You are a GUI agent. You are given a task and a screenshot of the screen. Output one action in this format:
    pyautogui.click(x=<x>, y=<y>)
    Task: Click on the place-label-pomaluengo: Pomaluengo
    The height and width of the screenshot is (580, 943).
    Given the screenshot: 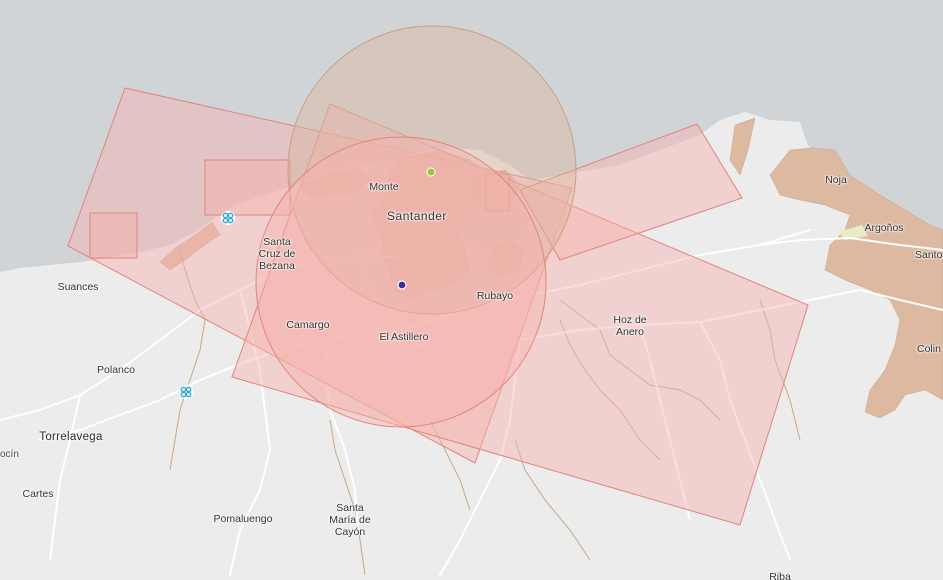 What is the action you would take?
    pyautogui.click(x=243, y=519)
    